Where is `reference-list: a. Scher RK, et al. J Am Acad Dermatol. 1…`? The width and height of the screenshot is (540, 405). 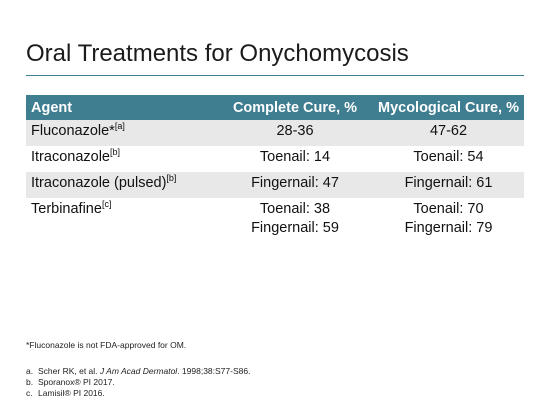 reference-list: a. Scher RK, et al. J Am Acad Dermatol. 1… is located at coordinates (138, 382).